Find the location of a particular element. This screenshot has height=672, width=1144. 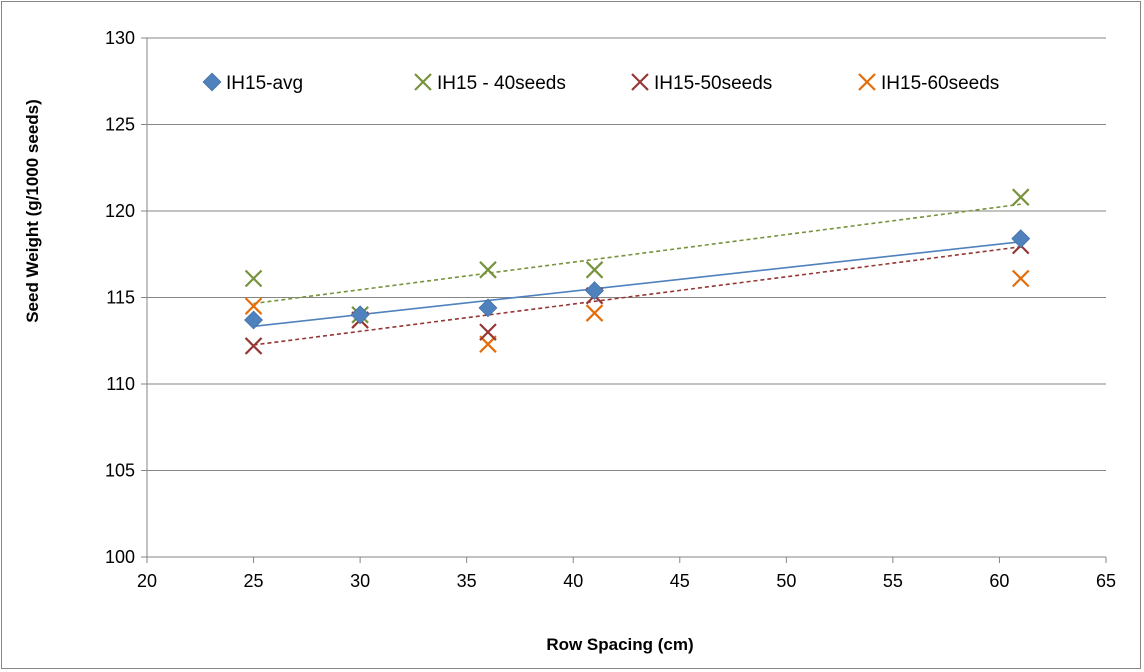

legend-item: IH15-60seeds is located at coordinates (928, 83).